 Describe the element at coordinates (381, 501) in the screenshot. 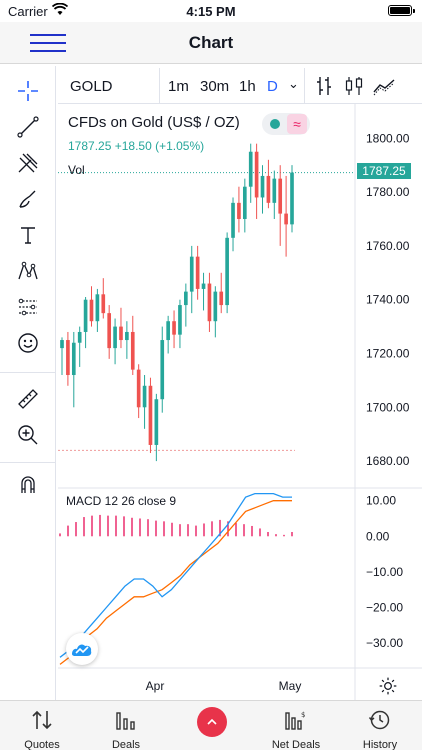

I see `macd-axis-label: 10.00` at that location.